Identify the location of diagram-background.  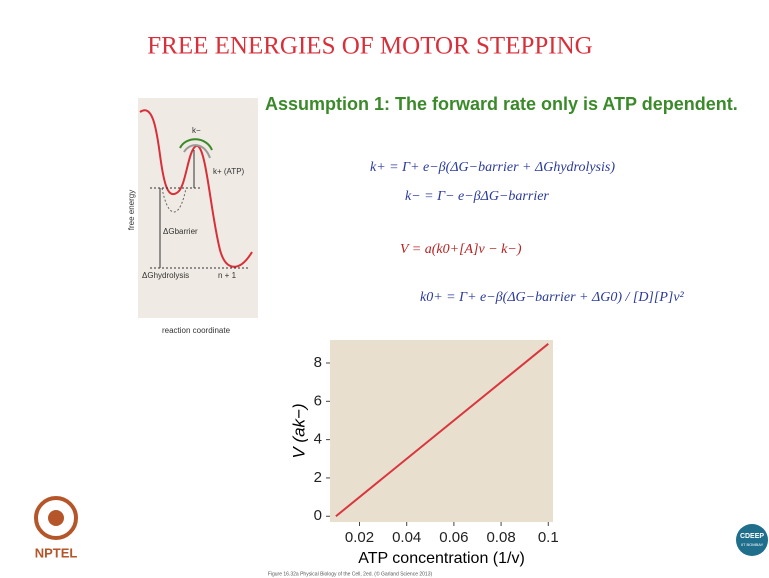
(198, 208).